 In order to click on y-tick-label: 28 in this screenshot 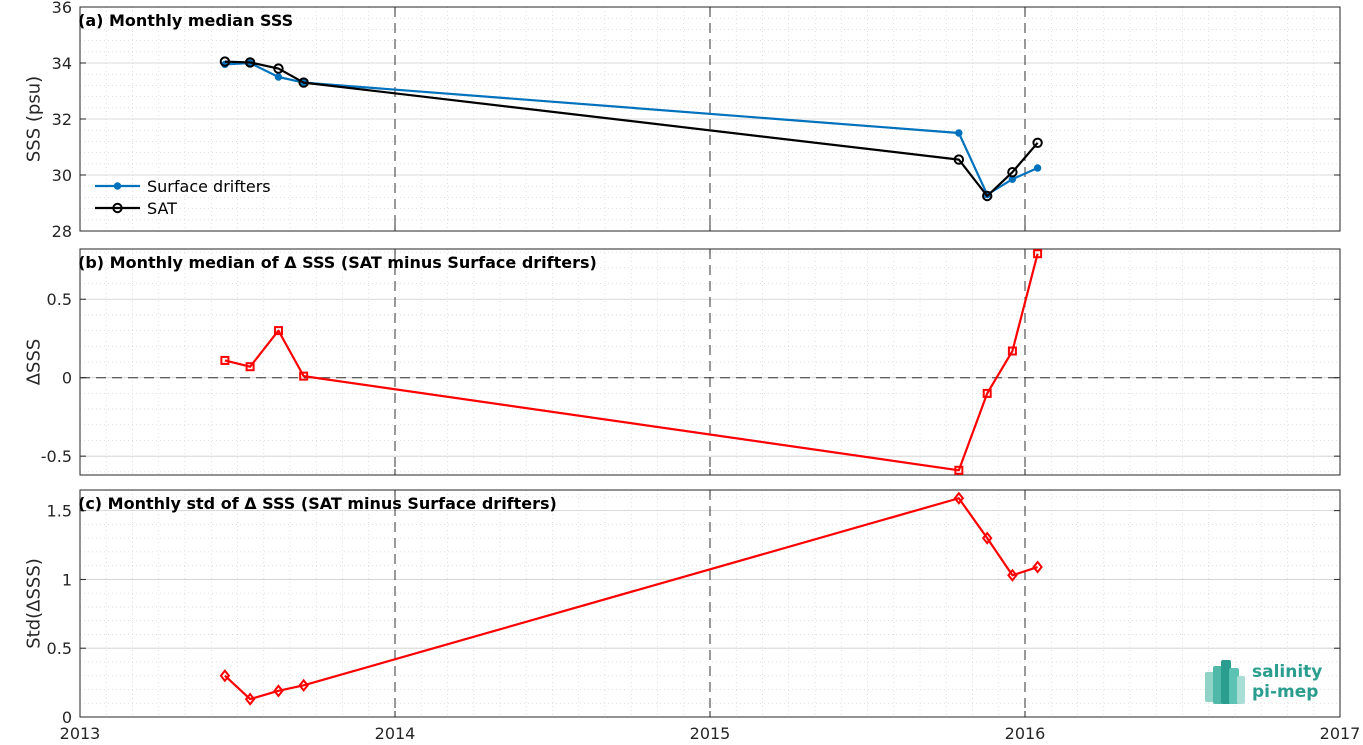, I will do `click(62, 231)`.